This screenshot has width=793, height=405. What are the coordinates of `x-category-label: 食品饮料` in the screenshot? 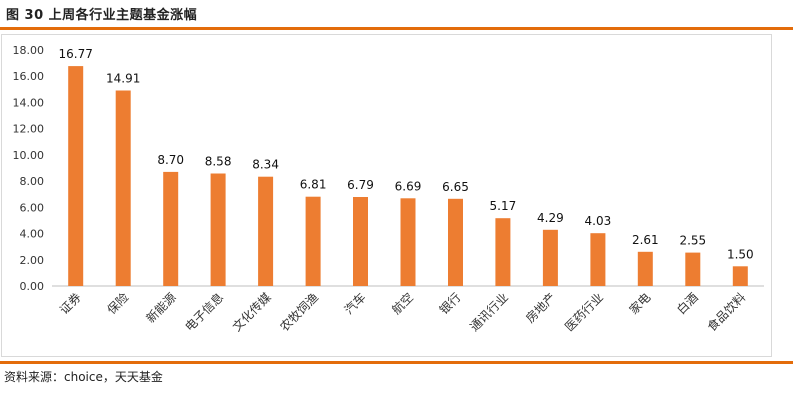 It's located at (726, 312).